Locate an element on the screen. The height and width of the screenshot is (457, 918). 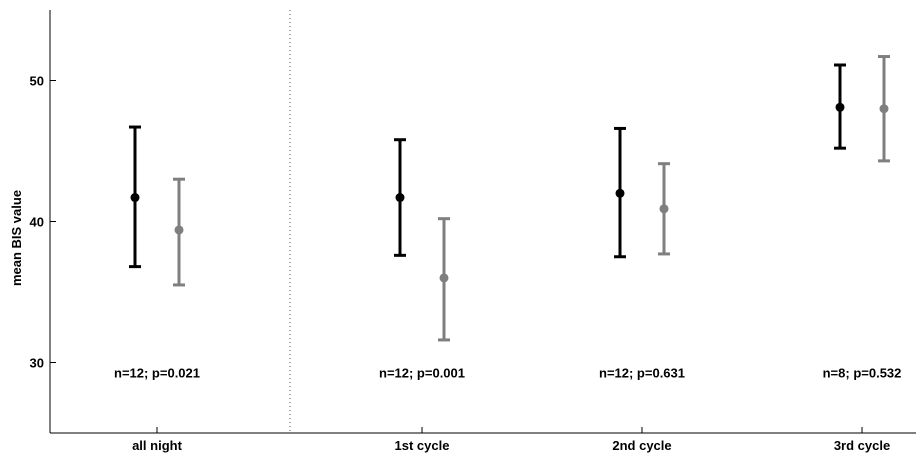
y-tick-label: 50 is located at coordinates (37, 81).